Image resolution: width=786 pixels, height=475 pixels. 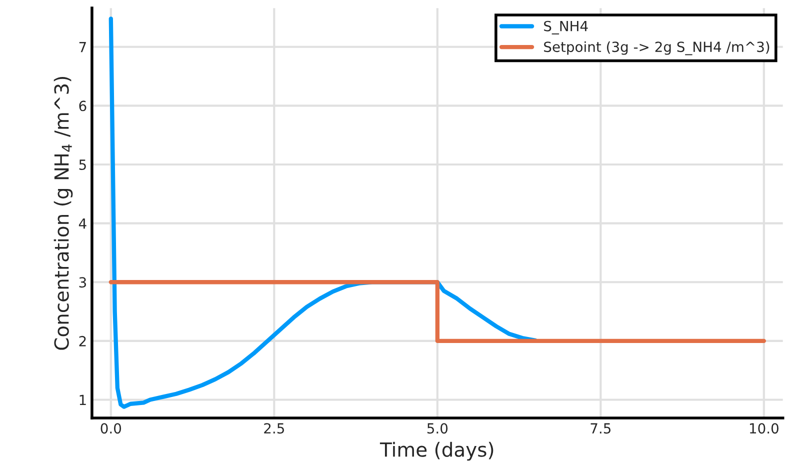 What do you see at coordinates (111, 428) in the screenshot?
I see `x-tick-label: 0.0` at bounding box center [111, 428].